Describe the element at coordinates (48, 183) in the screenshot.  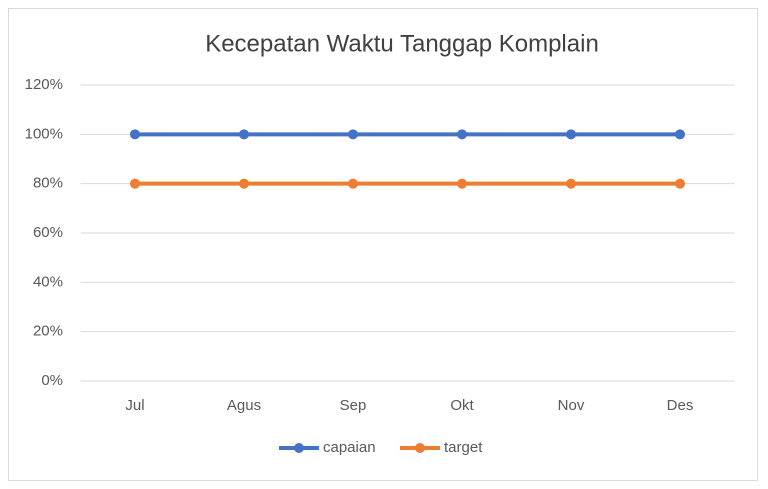
I see `y-tick-label: 80%` at that location.